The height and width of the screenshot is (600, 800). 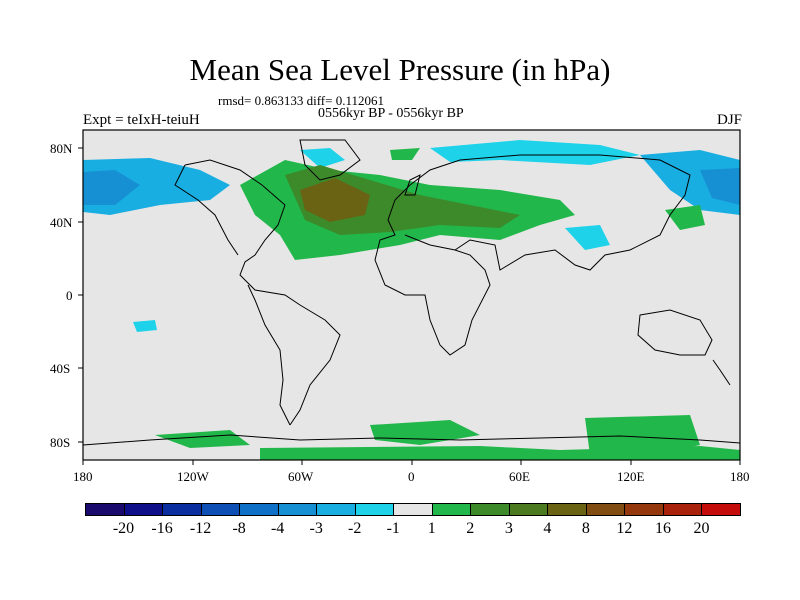 What do you see at coordinates (470, 528) in the screenshot?
I see `colorbar-label: 2` at bounding box center [470, 528].